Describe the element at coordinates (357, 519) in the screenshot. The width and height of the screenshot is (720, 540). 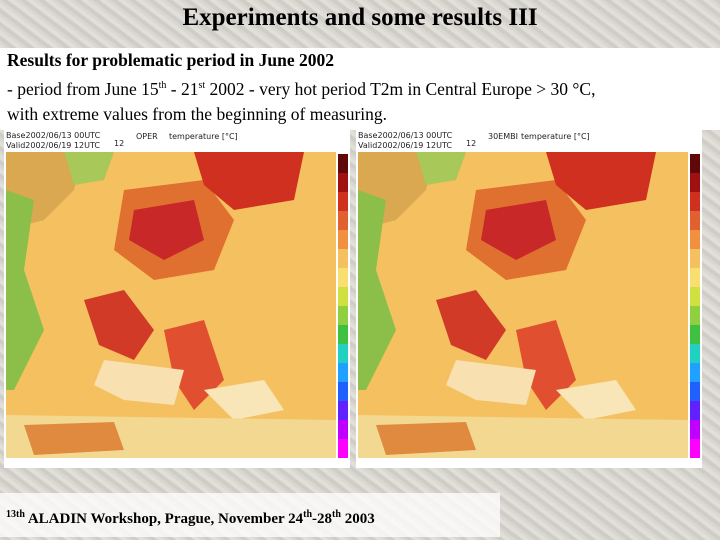
I see `text: 2003` at that location.